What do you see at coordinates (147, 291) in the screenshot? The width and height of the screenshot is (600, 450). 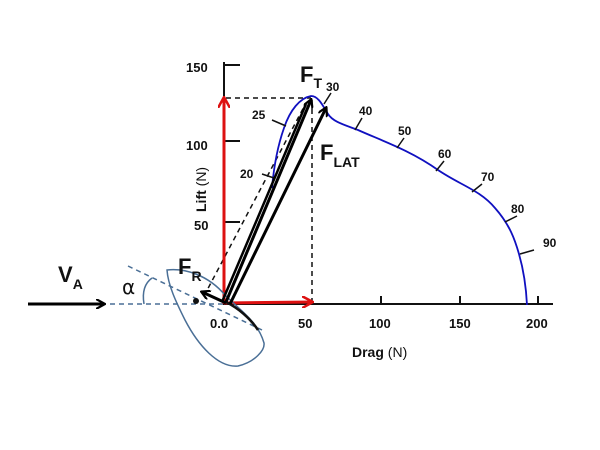 I see `angle-arc` at bounding box center [147, 291].